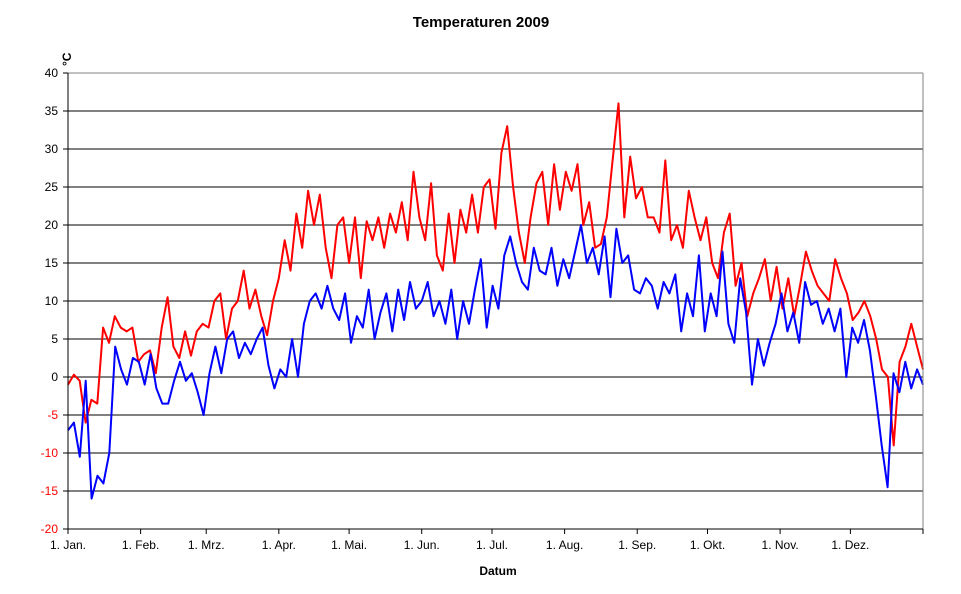 The height and width of the screenshot is (594, 961). What do you see at coordinates (707, 545) in the screenshot?
I see `x-tick-label: 1. Okt.` at bounding box center [707, 545].